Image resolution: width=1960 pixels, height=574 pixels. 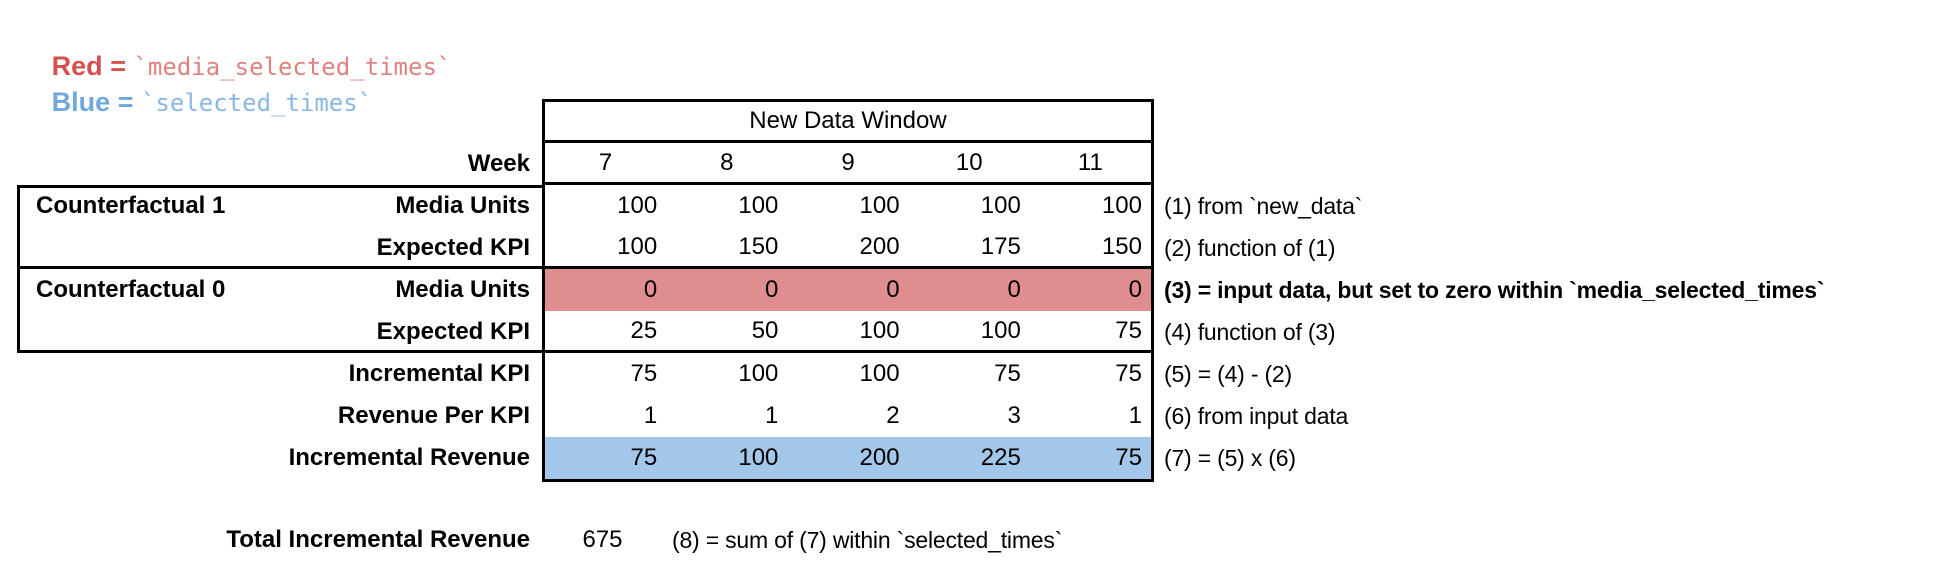 What do you see at coordinates (867, 540) in the screenshot?
I see `annotation-8: (8) = sum of (7) within `selected_times`` at bounding box center [867, 540].